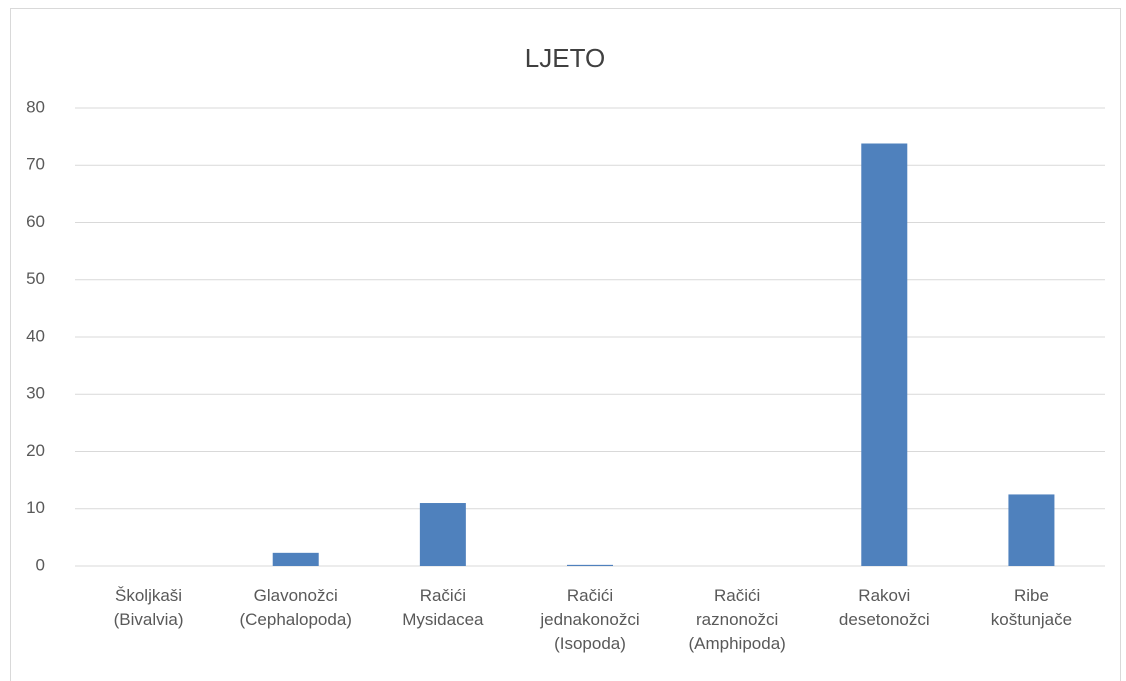 This screenshot has width=1126, height=681. What do you see at coordinates (590, 619) in the screenshot?
I see `x-tick-label: Račići jednakonožci (Isopoda)` at bounding box center [590, 619].